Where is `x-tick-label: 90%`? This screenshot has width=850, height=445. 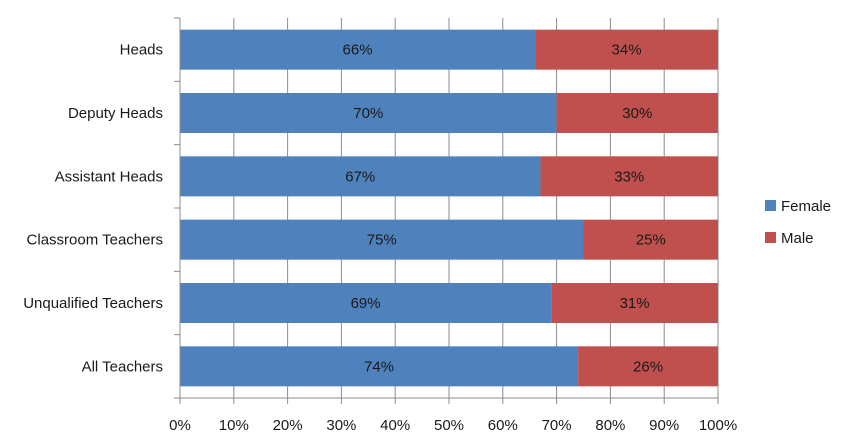
x-tick-label: 90% is located at coordinates (664, 425).